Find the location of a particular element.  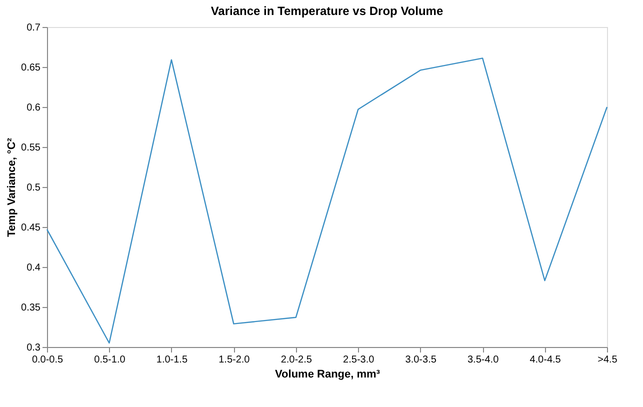

x-tick-label: 3.5-4.0 is located at coordinates (483, 360).